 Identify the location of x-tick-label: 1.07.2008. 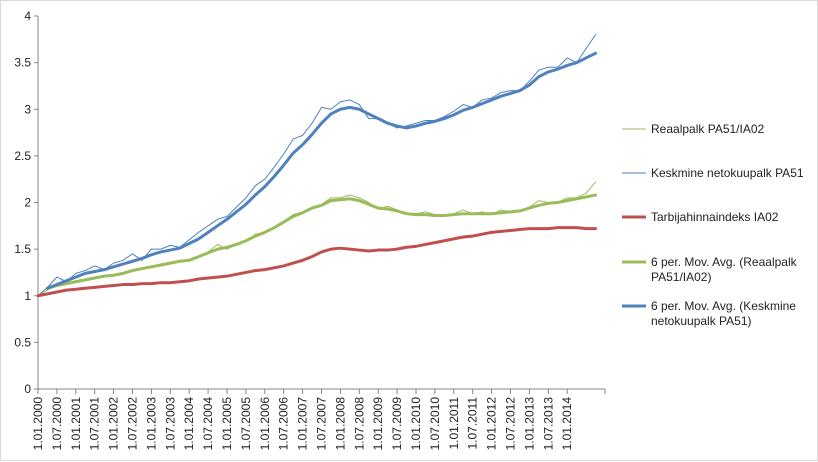
(359, 424).